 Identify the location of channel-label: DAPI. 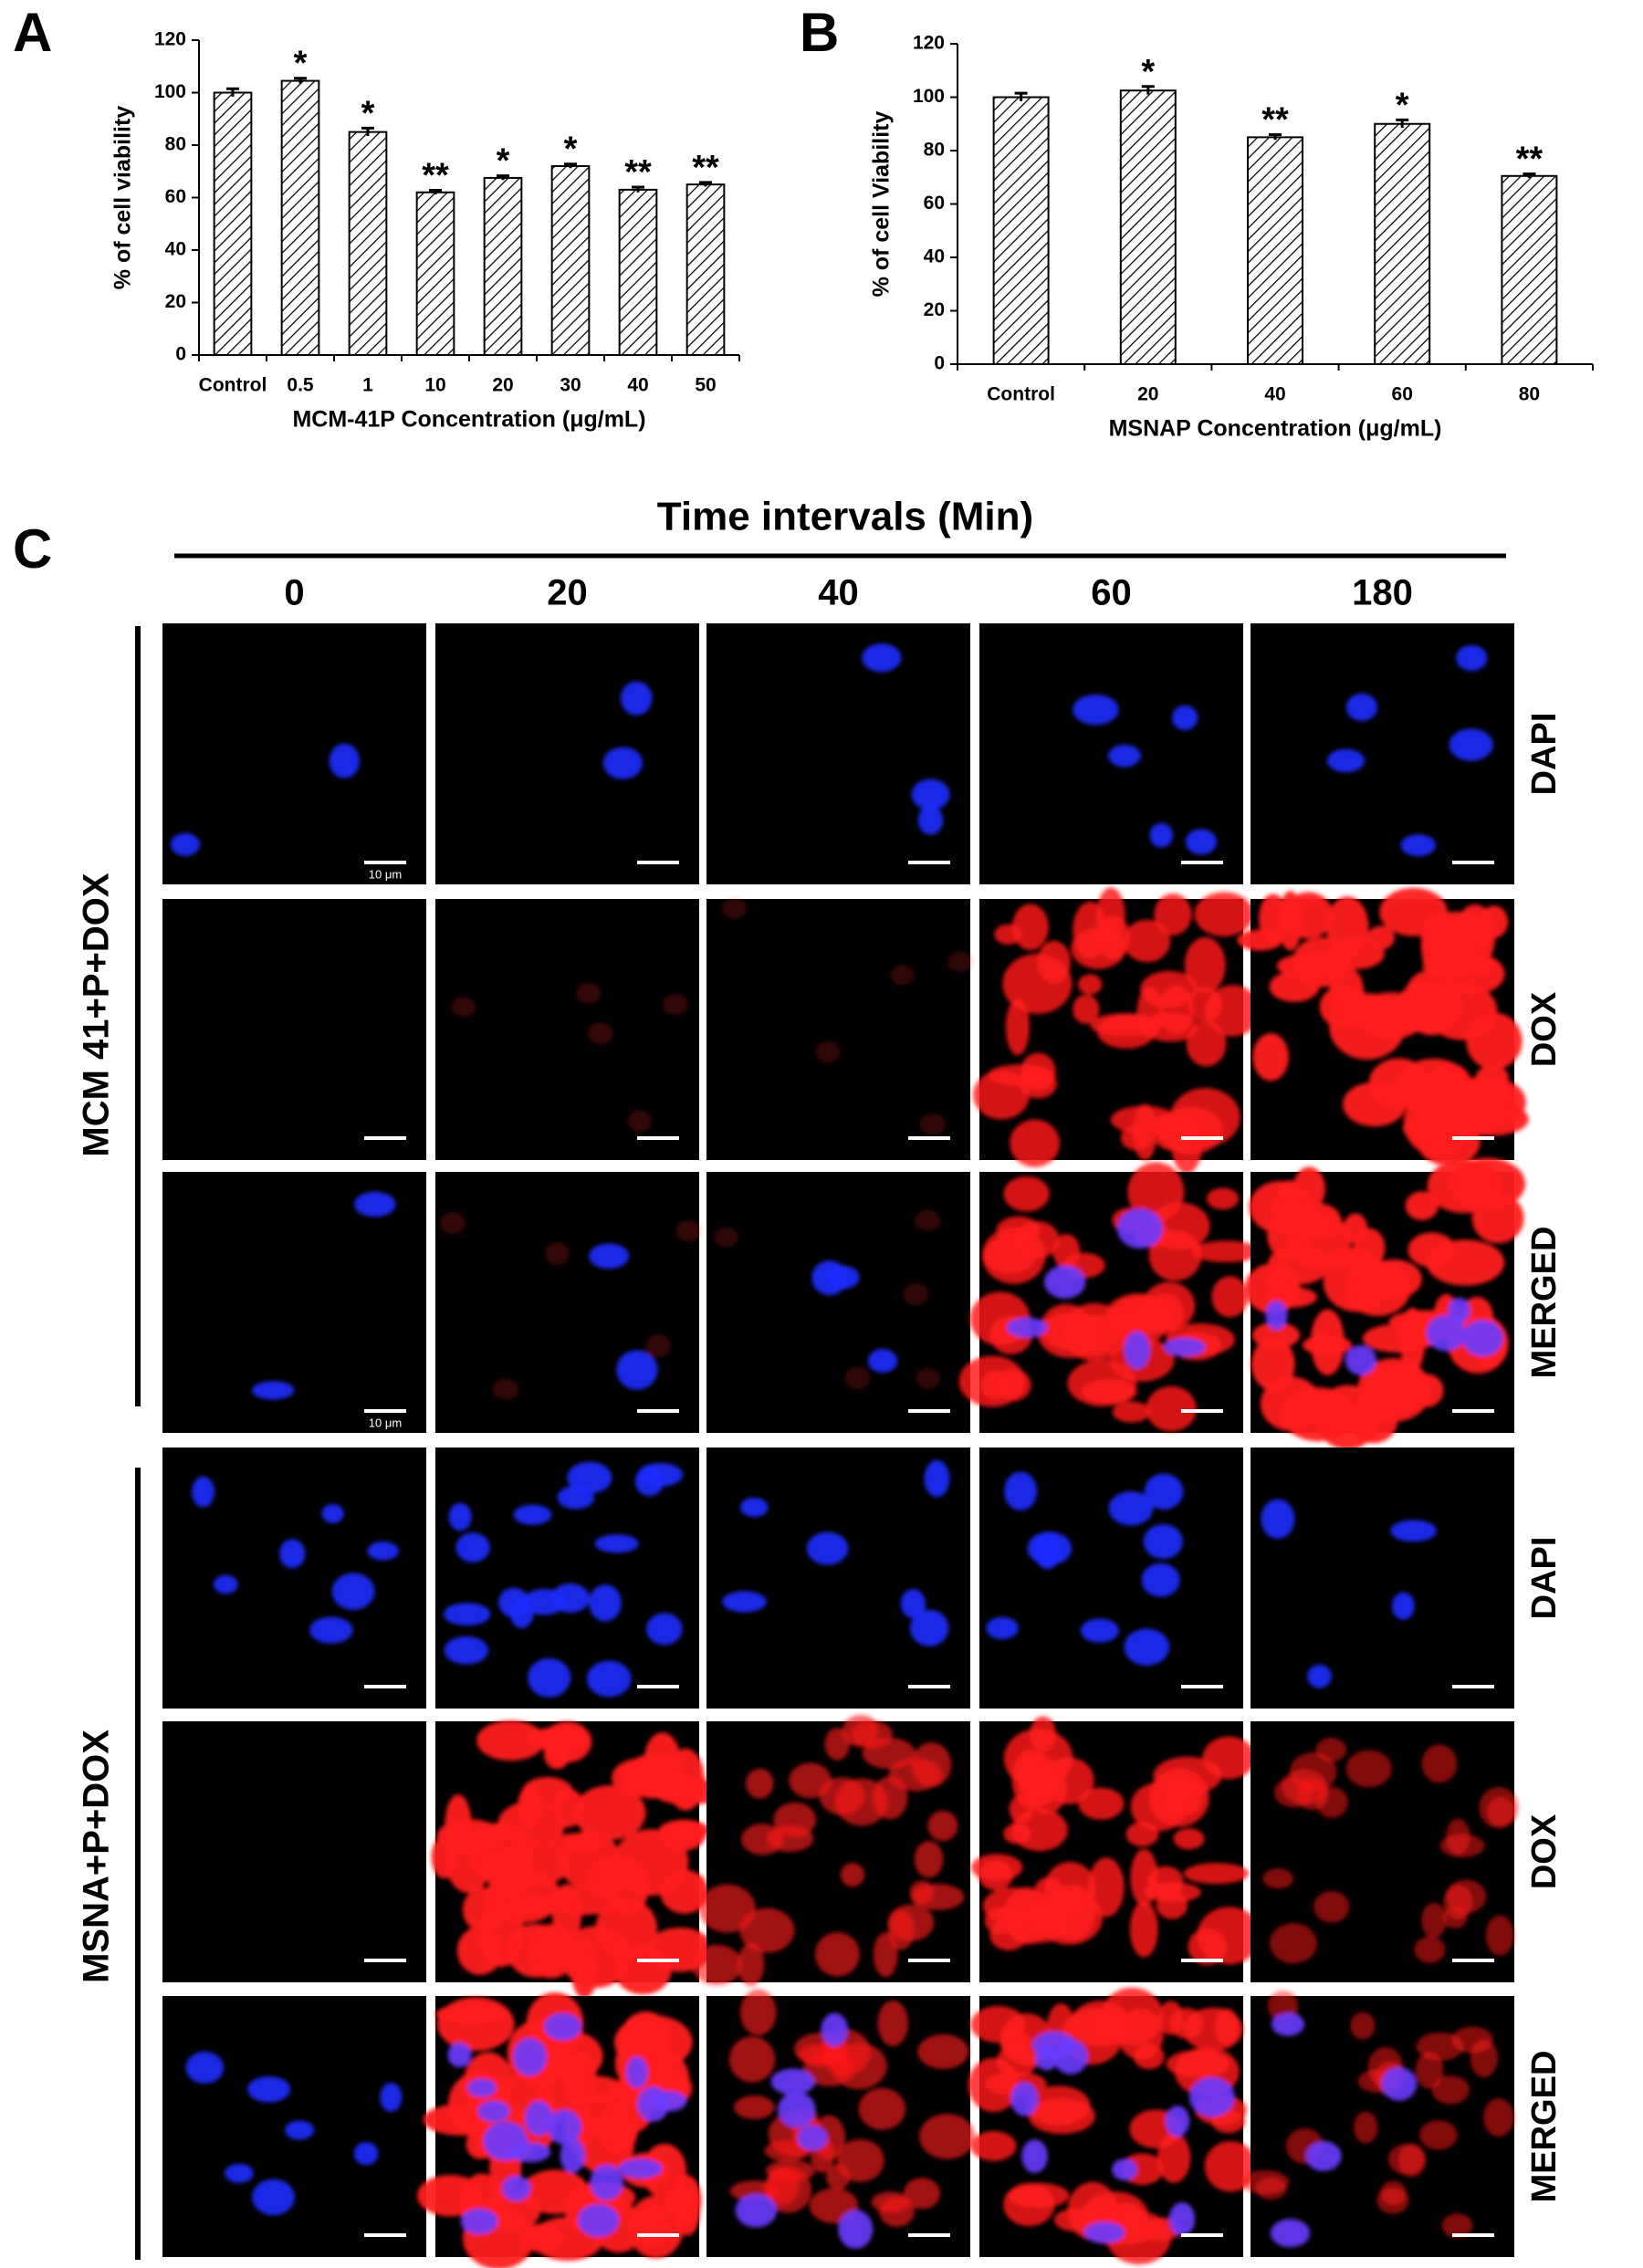
(1544, 1578).